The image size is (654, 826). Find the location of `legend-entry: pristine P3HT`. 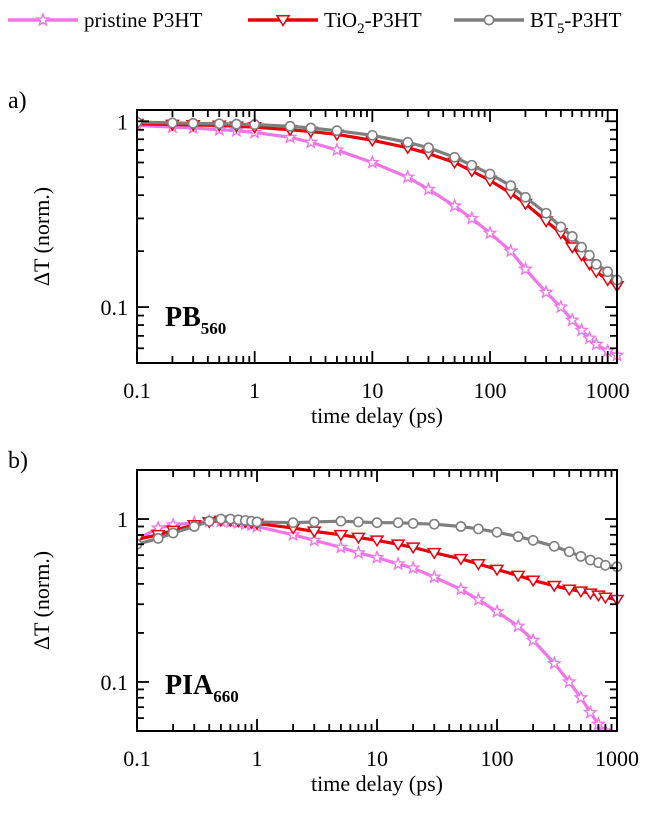

legend-entry: pristine P3HT is located at coordinates (105, 20).